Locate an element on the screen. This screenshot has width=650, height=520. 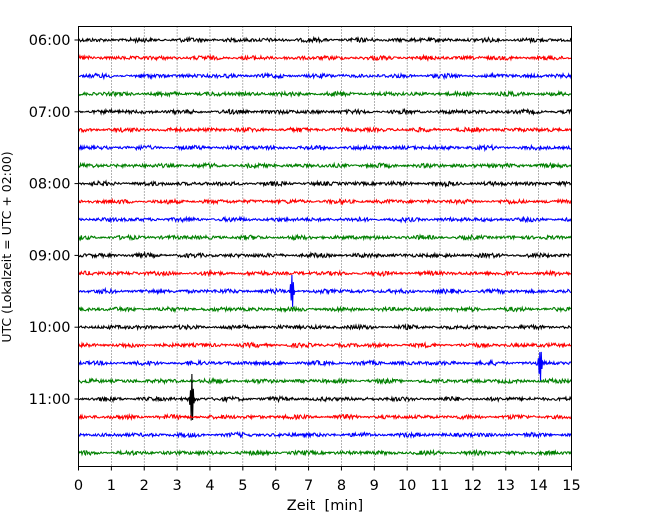
y-tick-label: 08:00 is located at coordinates (50, 185).